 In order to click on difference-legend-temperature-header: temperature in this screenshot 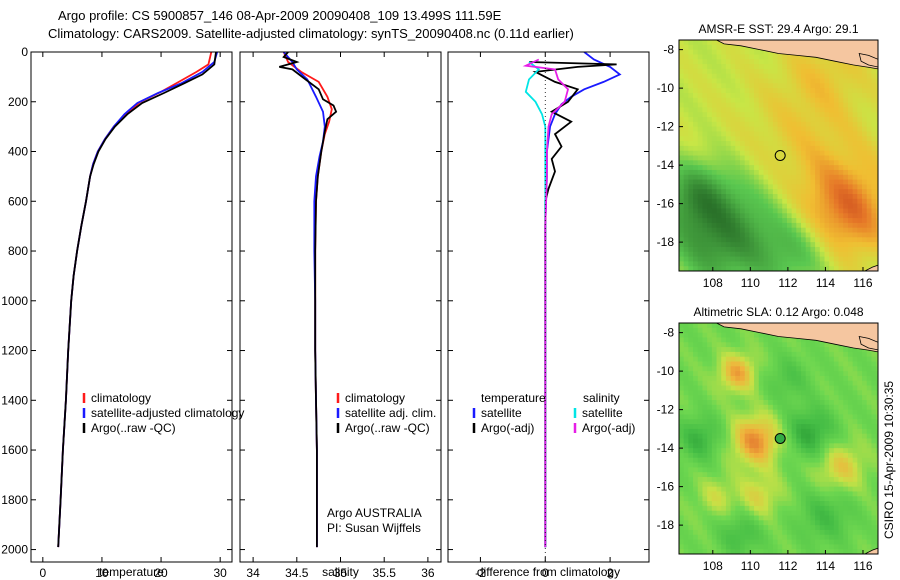, I will do `click(513, 398)`.